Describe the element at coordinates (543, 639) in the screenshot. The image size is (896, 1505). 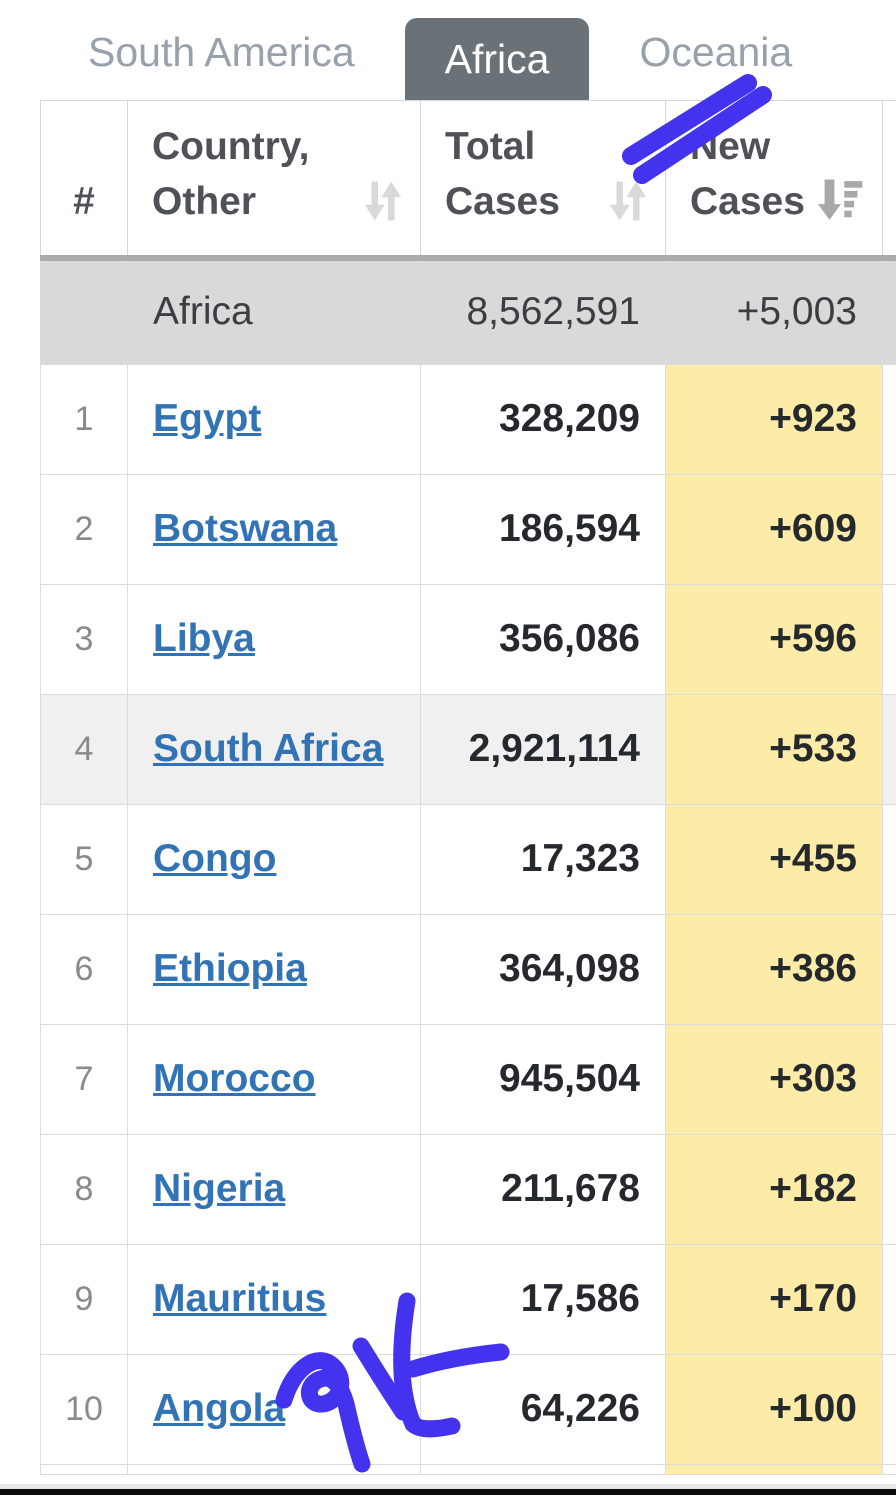
I see `total-cases-cell: 356,086` at that location.